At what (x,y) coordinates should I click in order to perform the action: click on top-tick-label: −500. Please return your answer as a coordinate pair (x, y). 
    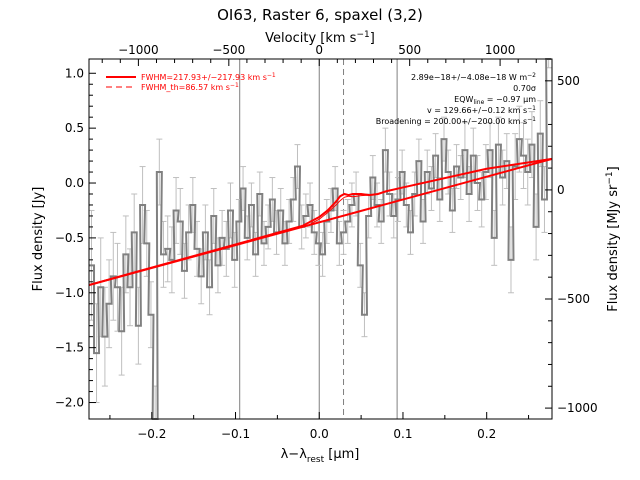
    Looking at the image, I should click on (228, 50).